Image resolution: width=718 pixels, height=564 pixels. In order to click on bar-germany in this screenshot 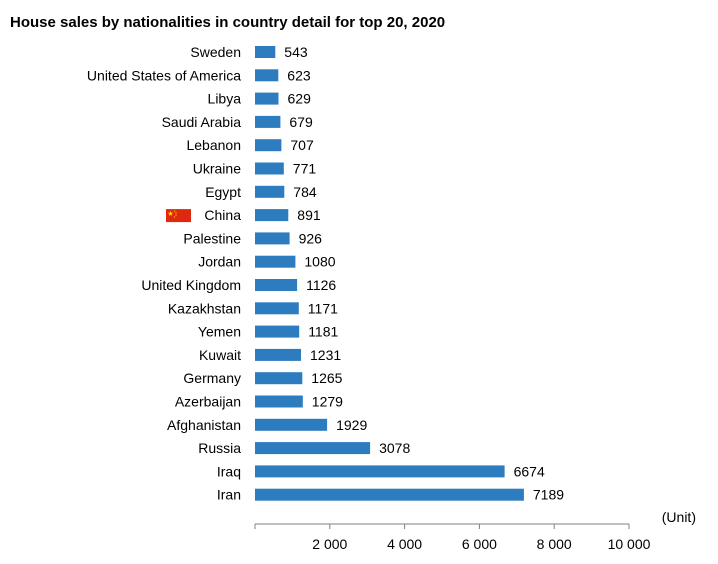, I will do `click(279, 378)`.